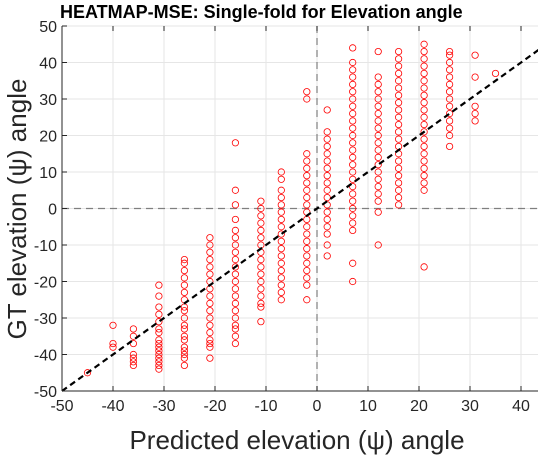 Image resolution: width=538 pixels, height=456 pixels. What do you see at coordinates (48, 100) in the screenshot?
I see `y-tick-label: 30` at bounding box center [48, 100].